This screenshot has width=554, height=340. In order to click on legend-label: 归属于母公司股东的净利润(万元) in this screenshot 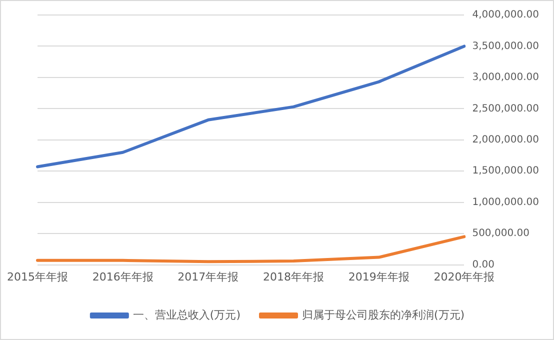, I will do `click(383, 315)`.